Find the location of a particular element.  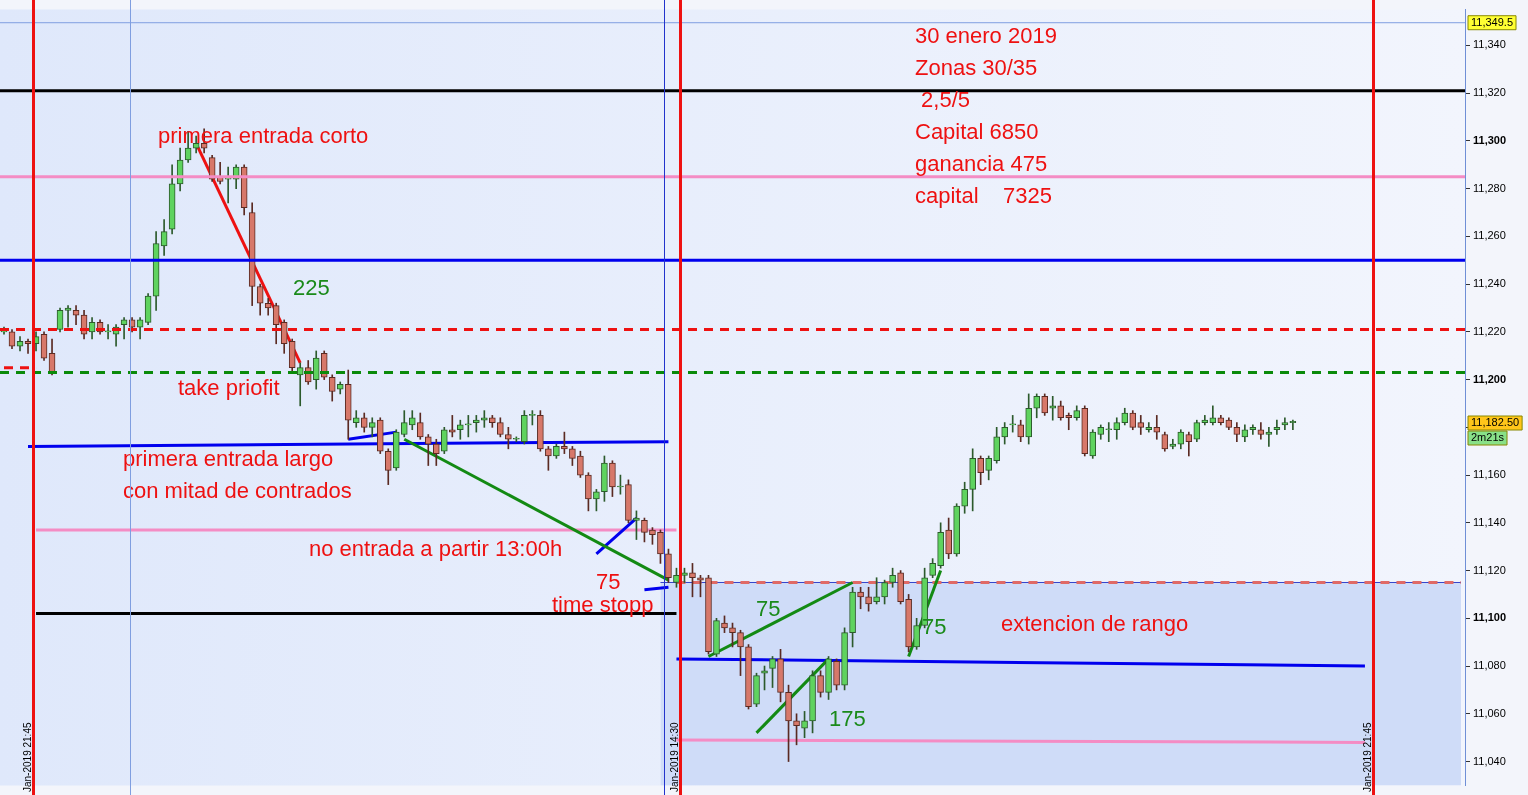

y-tick-label: 11,280 is located at coordinates (1489, 187).